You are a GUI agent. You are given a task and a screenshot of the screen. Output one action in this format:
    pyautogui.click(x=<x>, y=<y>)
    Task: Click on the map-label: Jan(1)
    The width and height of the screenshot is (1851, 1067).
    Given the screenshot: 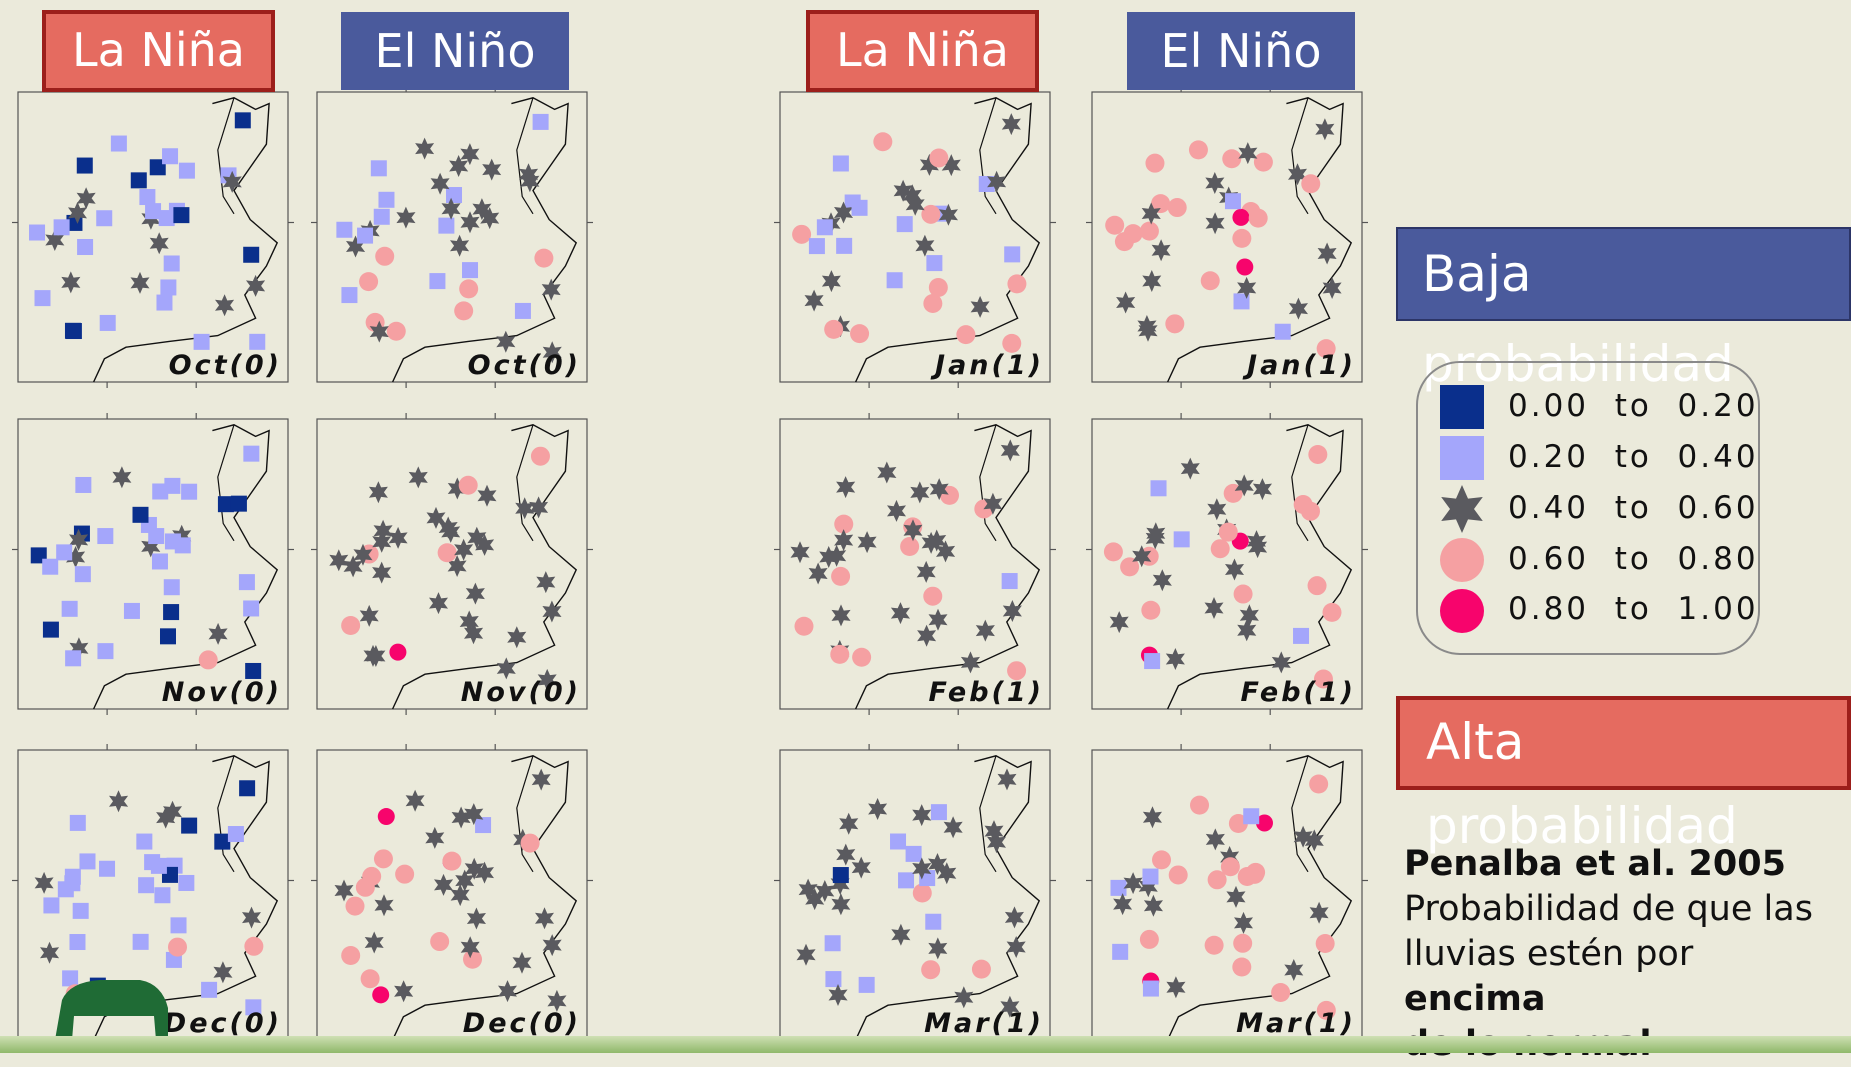 What is the action you would take?
    pyautogui.click(x=987, y=365)
    